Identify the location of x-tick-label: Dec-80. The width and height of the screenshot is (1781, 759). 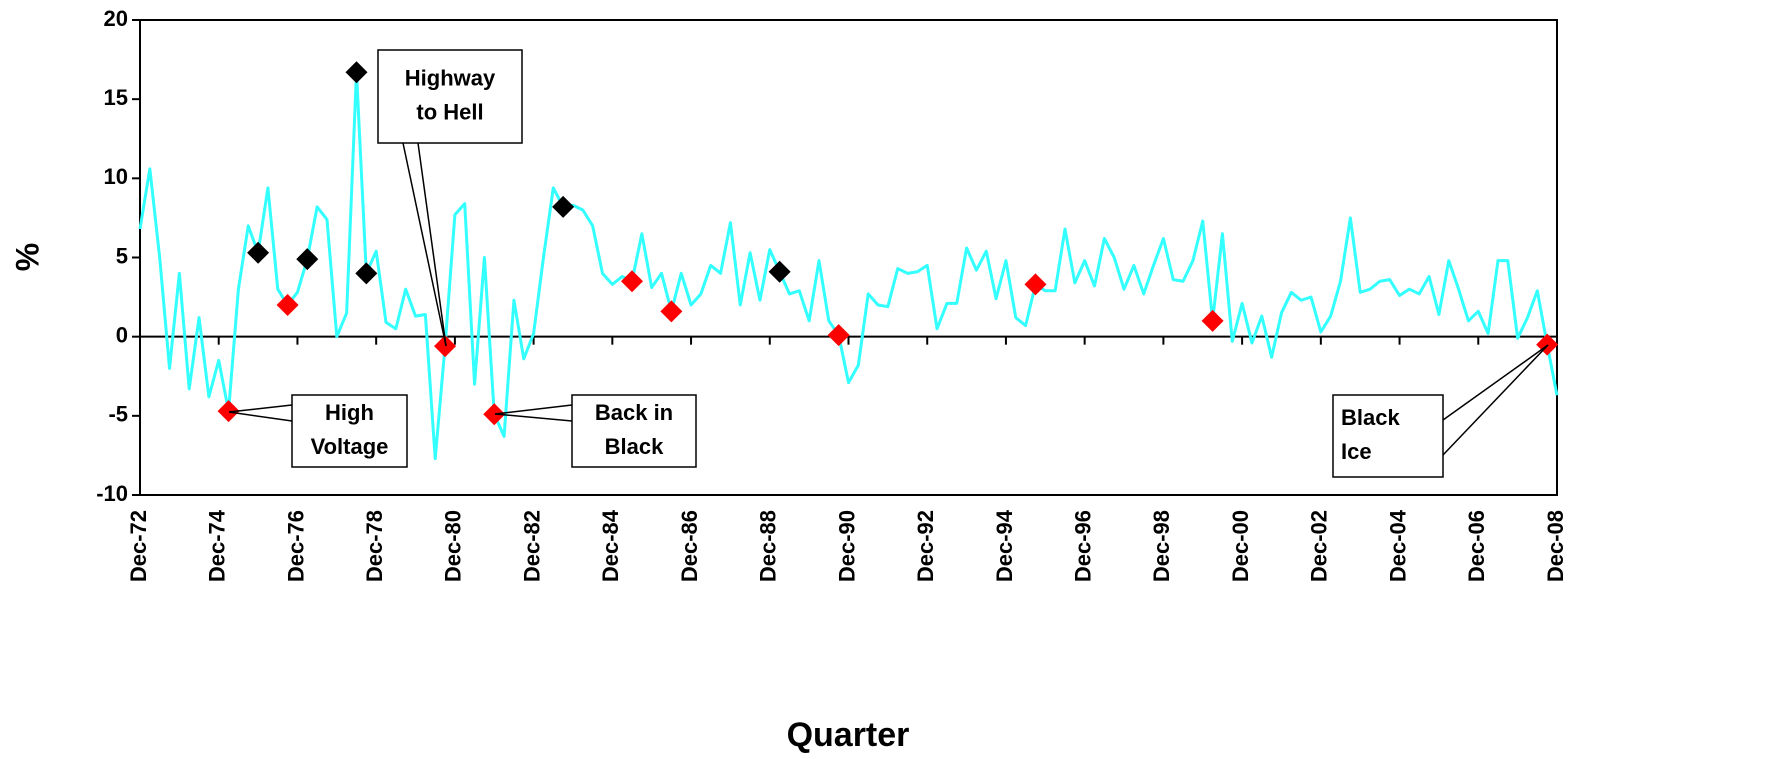
(453, 546).